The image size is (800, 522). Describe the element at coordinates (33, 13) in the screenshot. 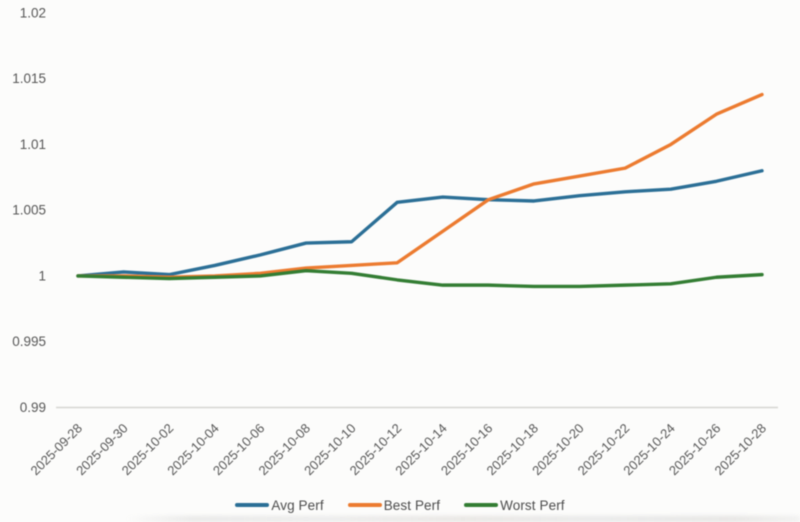

I see `y-axis-tick-label: 1.02` at that location.